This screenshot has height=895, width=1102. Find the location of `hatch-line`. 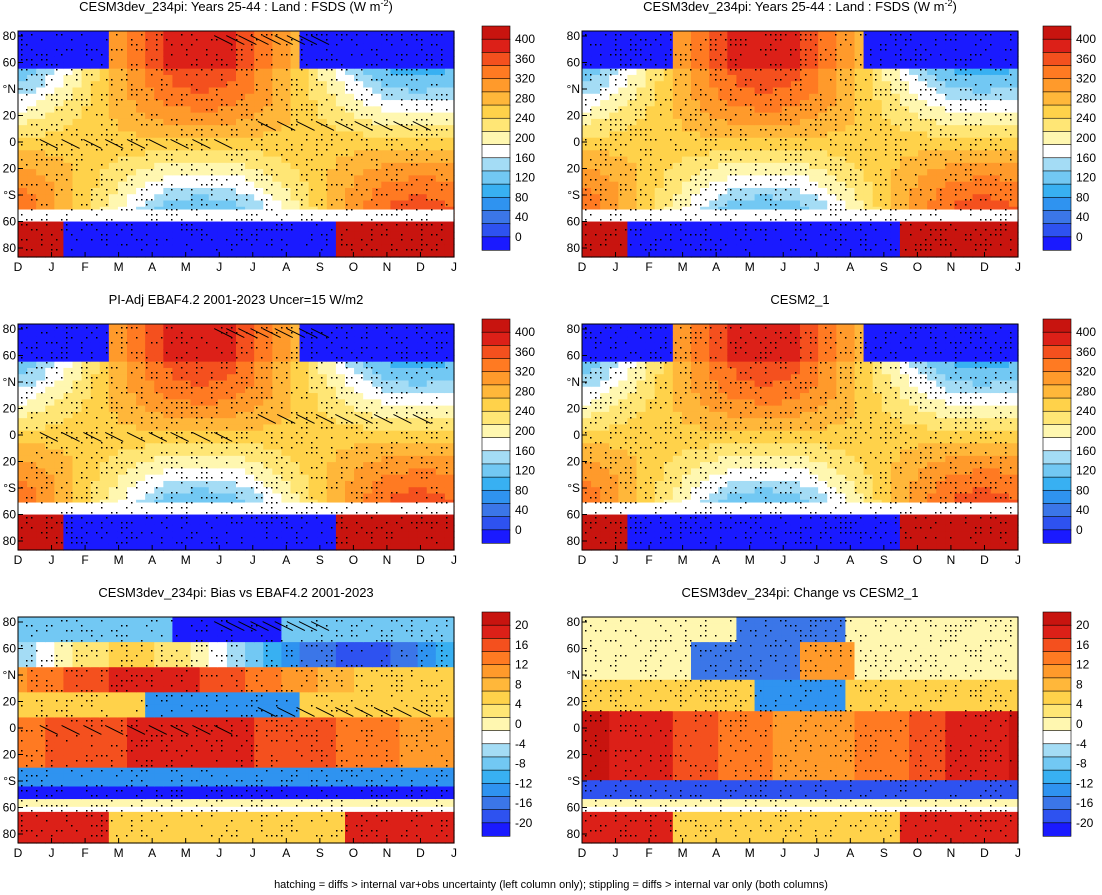

hatch-line is located at coordinates (259, 40).